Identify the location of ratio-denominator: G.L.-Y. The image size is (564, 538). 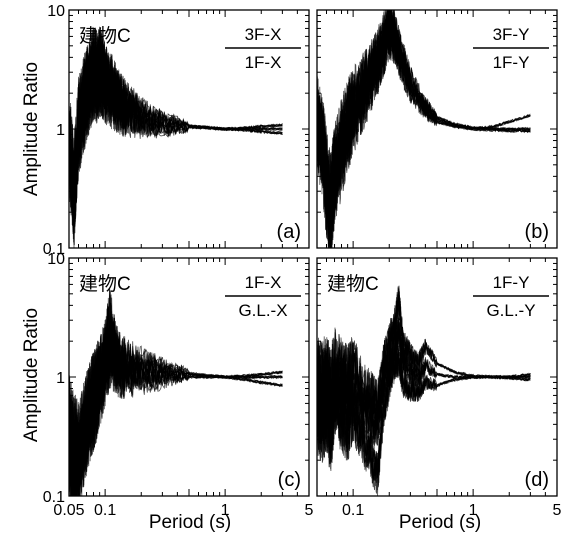
(510, 310).